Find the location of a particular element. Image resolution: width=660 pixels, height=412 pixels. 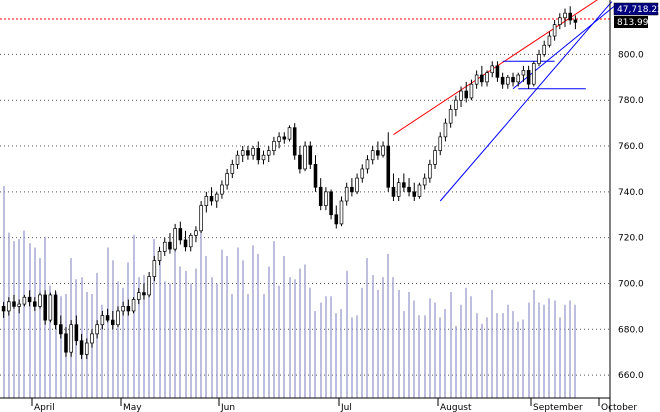

x-tick-label: Jul is located at coordinates (346, 407).